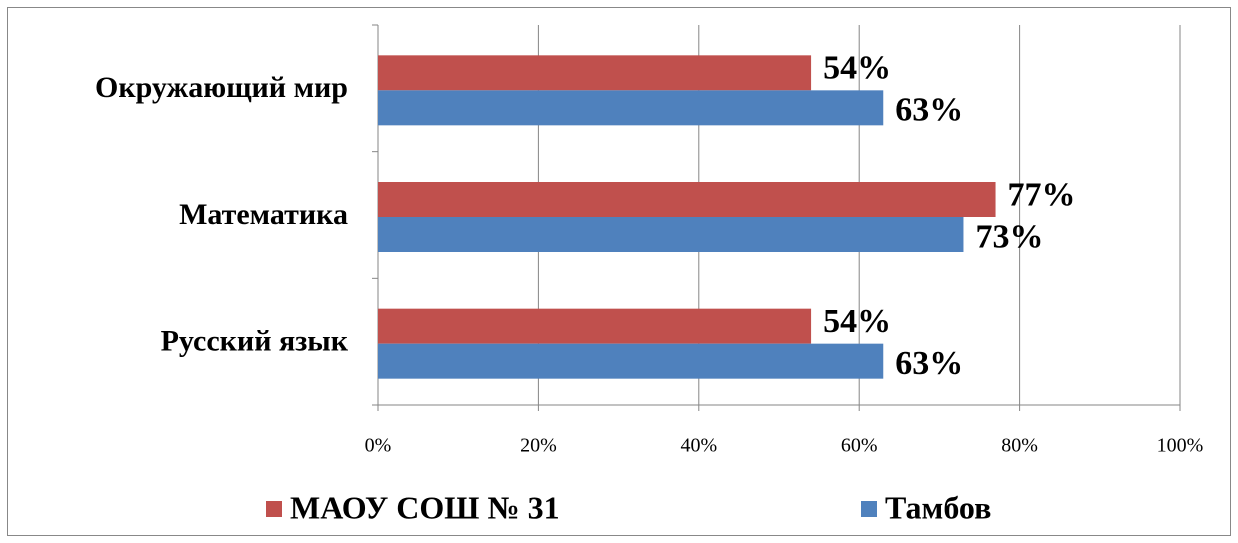 The height and width of the screenshot is (543, 1238). What do you see at coordinates (1009, 236) in the screenshot?
I see `value-label: 73%` at bounding box center [1009, 236].